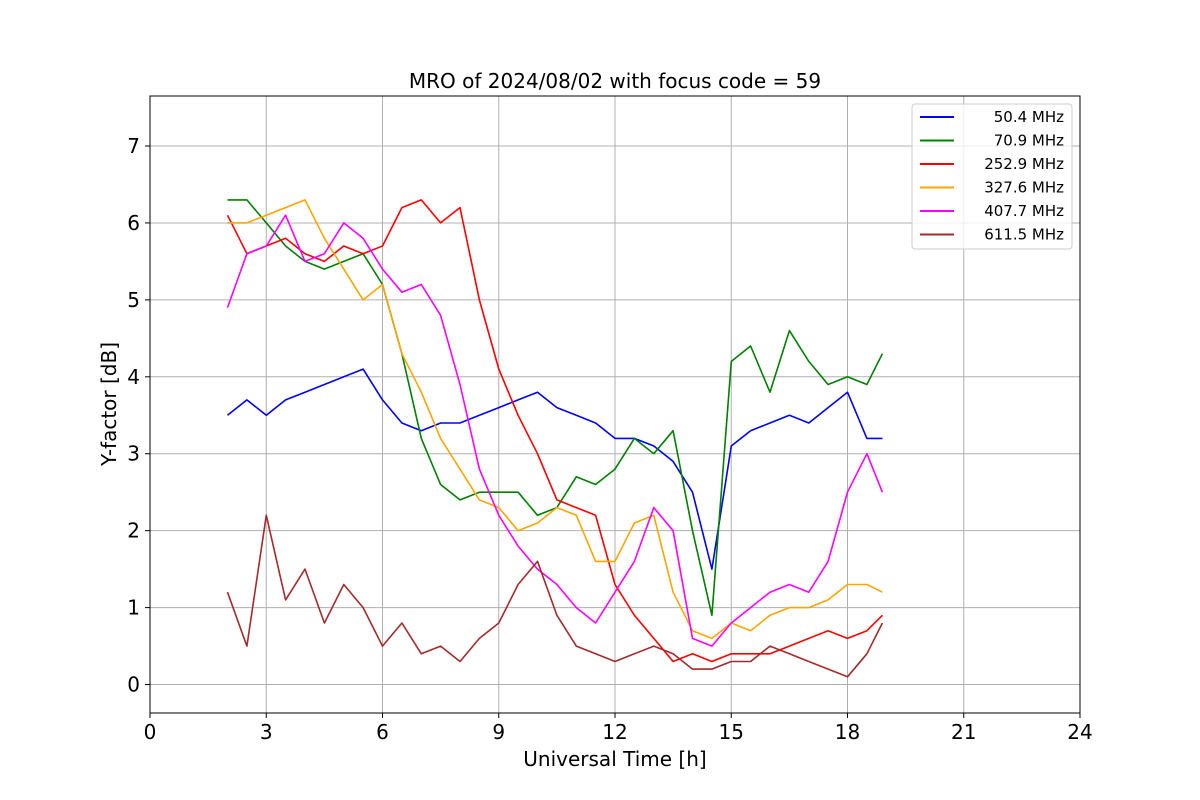 This screenshot has height=800, width=1200. I want to click on x-tick-label: 6, so click(382, 732).